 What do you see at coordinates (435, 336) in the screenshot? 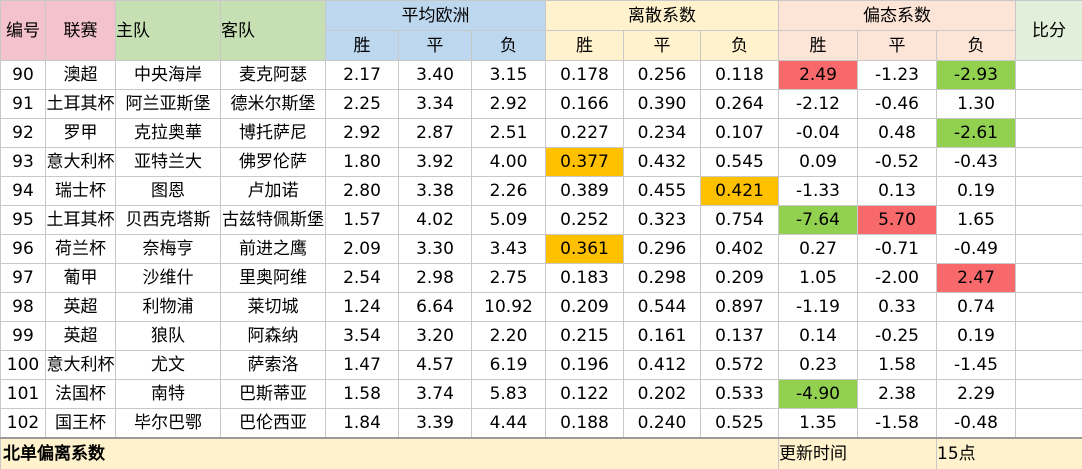
I see `cell: 3.20` at bounding box center [435, 336].